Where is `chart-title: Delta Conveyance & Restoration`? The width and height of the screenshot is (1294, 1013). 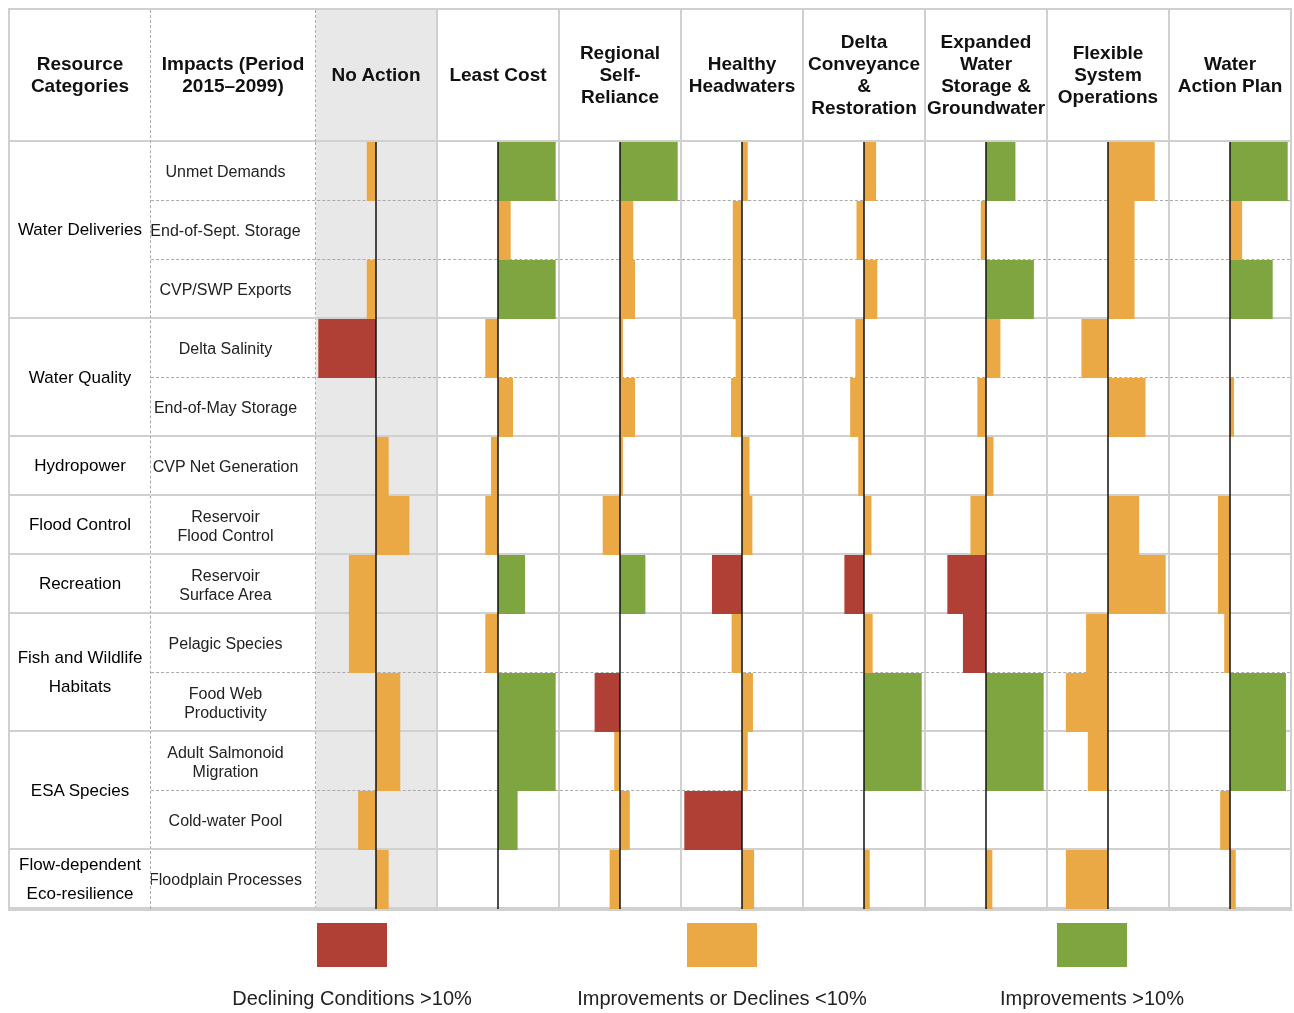
chart-title: Delta Conveyance & Restoration is located at coordinates (864, 76).